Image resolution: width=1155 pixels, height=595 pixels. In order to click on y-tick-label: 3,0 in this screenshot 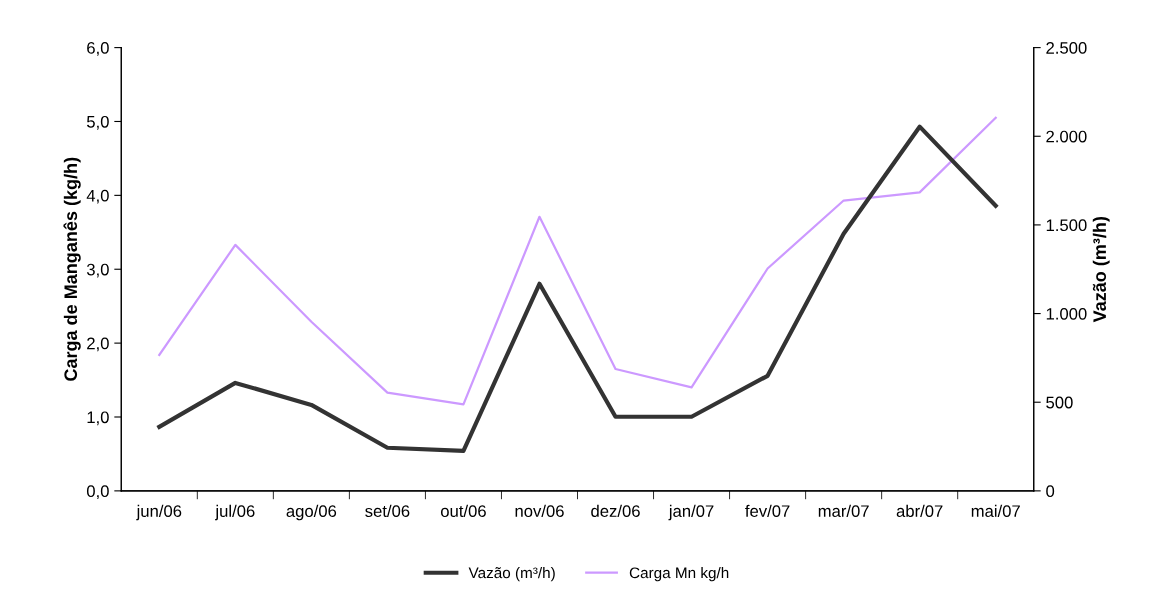, I will do `click(97, 270)`.